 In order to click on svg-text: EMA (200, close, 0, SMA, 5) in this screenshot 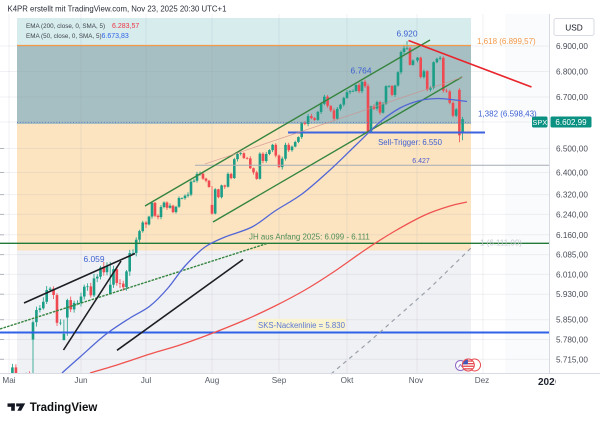, I will do `click(65, 26)`.